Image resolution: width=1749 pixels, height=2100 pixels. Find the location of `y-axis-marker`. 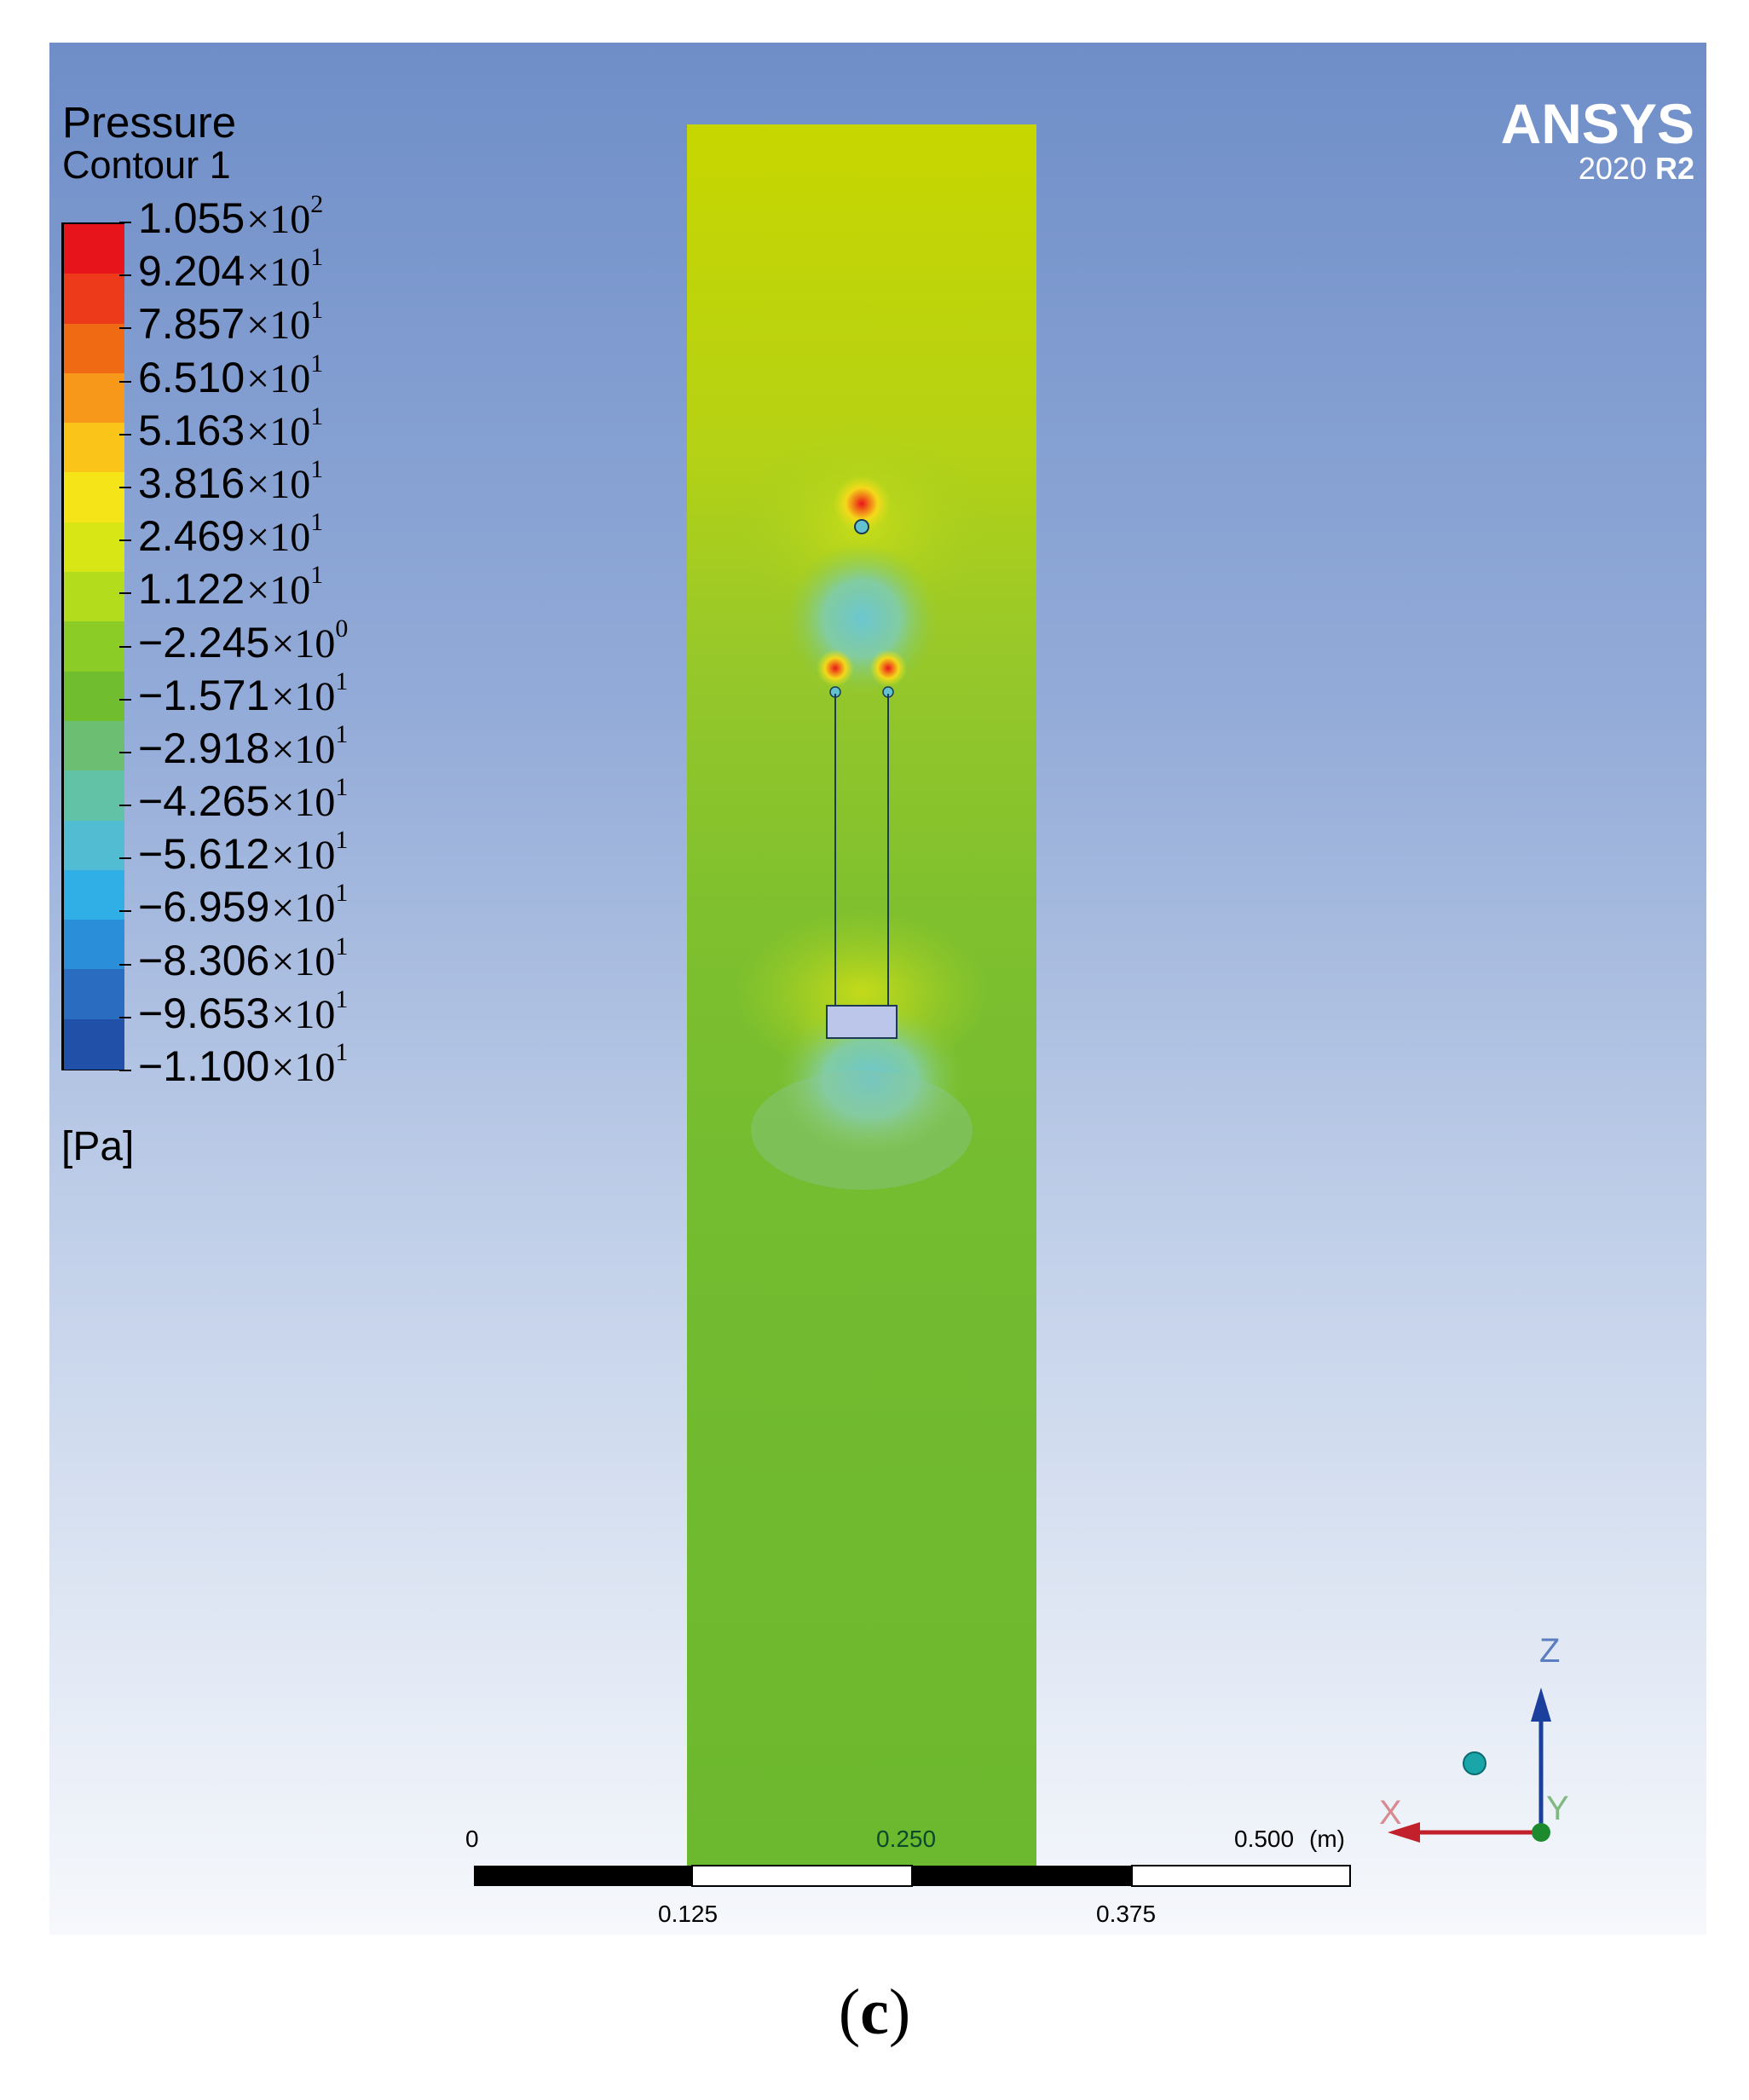

y-axis-marker is located at coordinates (1541, 1832).